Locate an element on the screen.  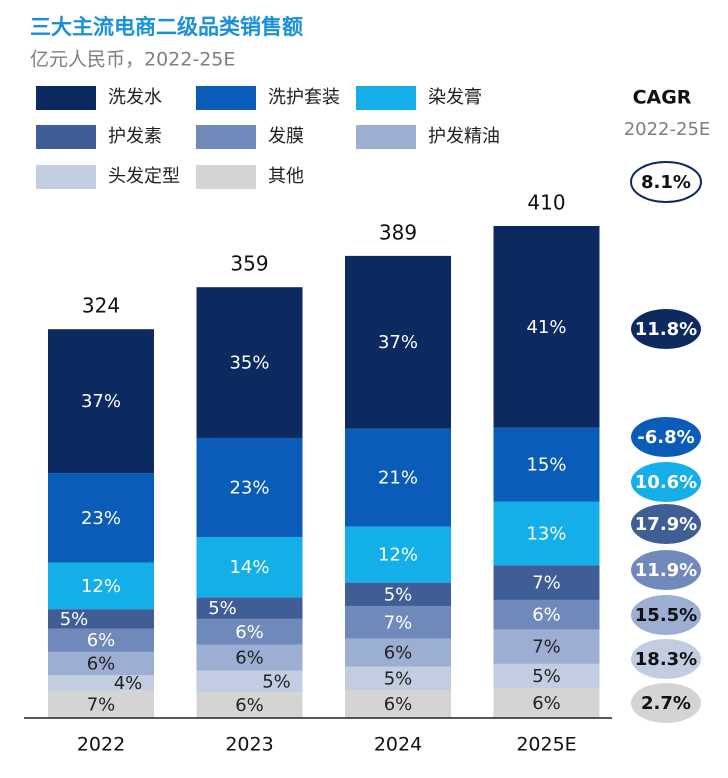
cagr-label: 10.6% is located at coordinates (666, 482).